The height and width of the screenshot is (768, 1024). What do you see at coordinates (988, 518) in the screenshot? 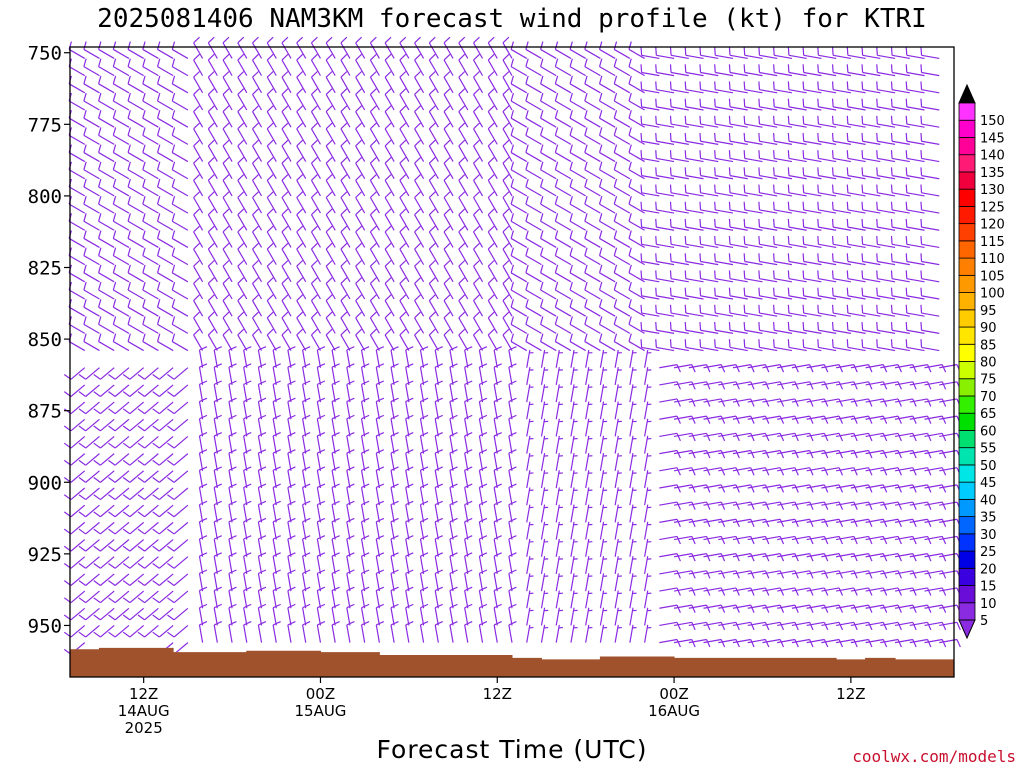
I see `colorbar-label: 35` at bounding box center [988, 518].